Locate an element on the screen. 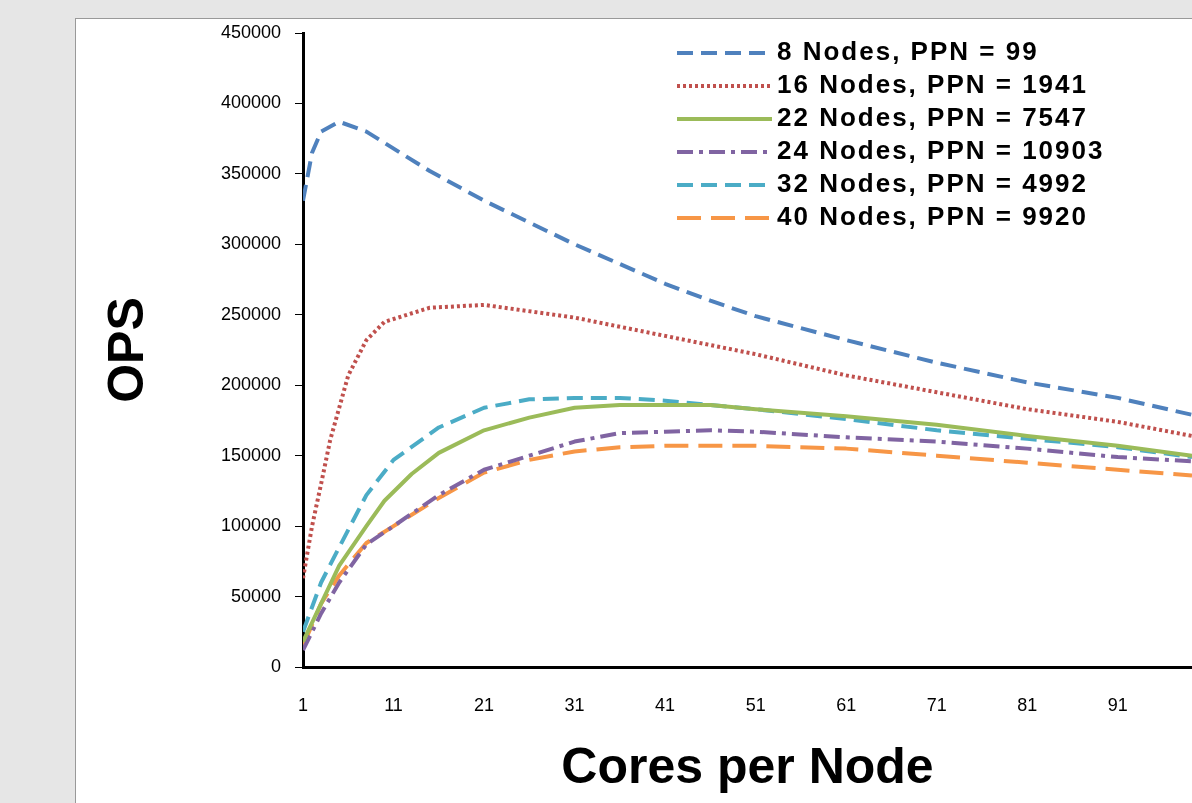  y-tick-label: 100000 is located at coordinates (250, 525).